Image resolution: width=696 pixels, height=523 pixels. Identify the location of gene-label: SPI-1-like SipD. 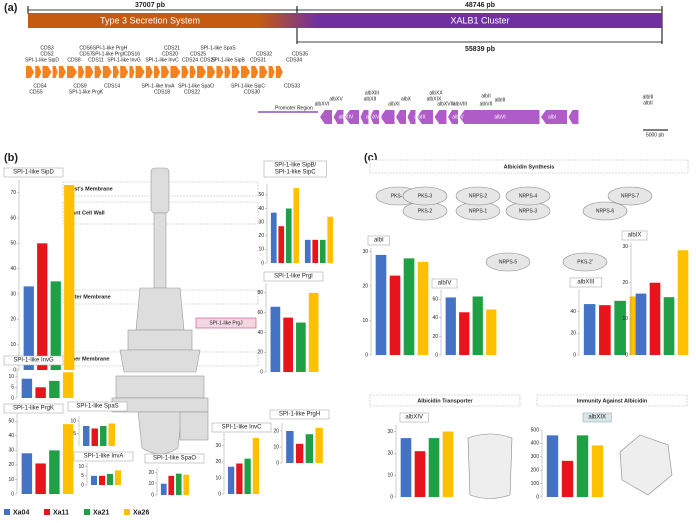
(42, 60).